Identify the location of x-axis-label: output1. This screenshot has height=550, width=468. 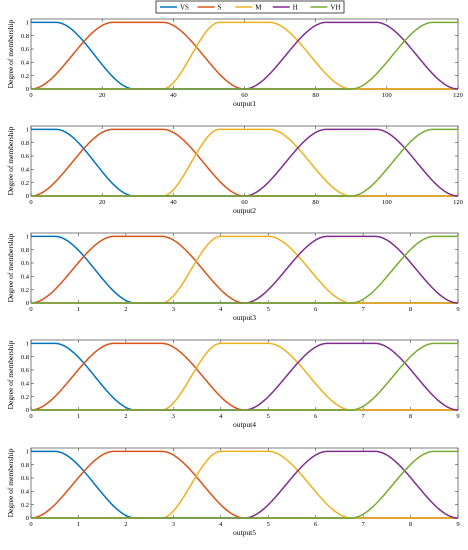
(244, 103).